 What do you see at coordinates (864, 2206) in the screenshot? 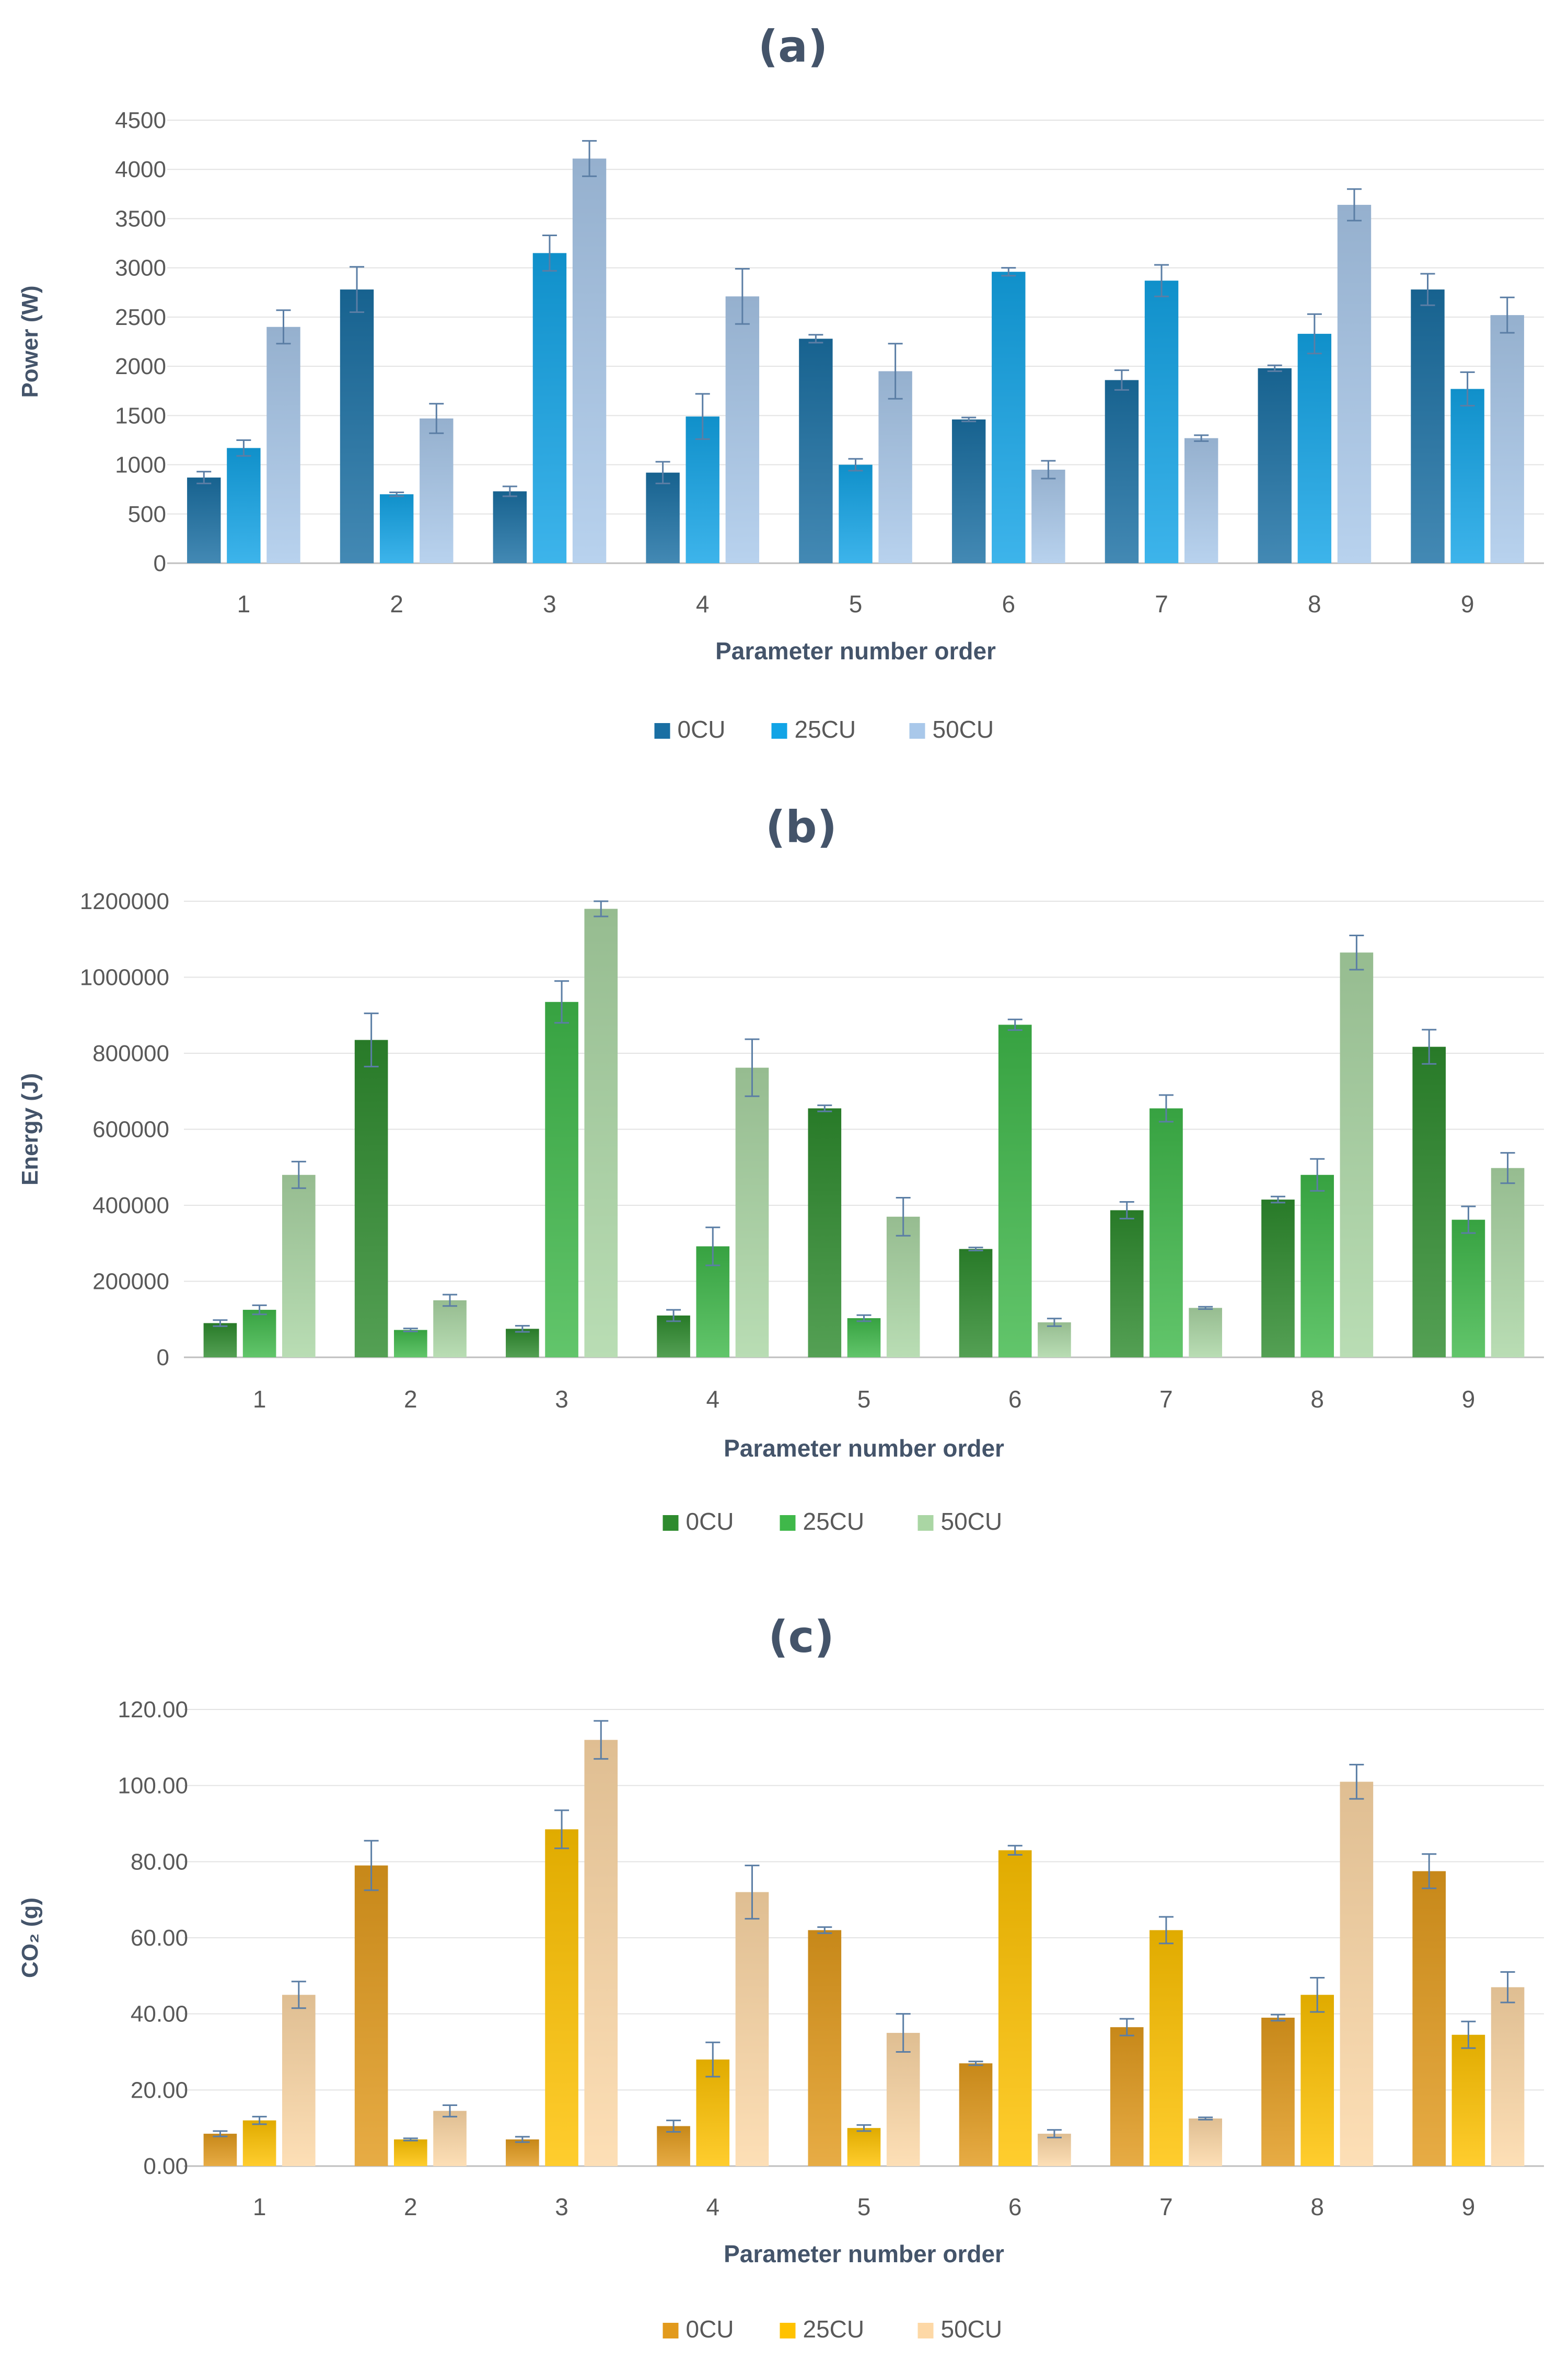
I see `x-tick-label: 5` at bounding box center [864, 2206].